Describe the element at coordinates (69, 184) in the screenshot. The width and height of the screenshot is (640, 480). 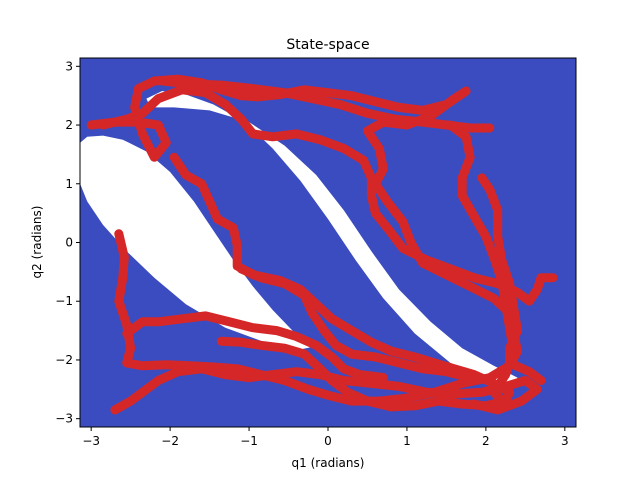
I see `y-tick-label: 1` at that location.